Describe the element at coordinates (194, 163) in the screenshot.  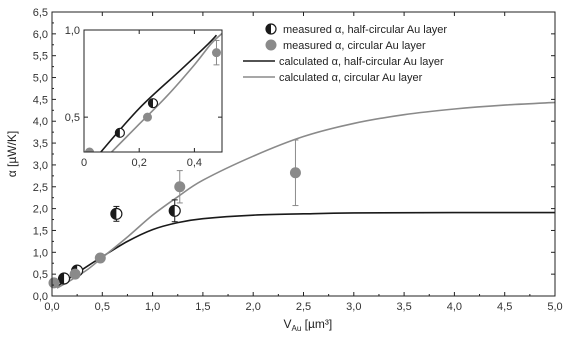
I see `inset-x-tick-label: 0,4` at that location.